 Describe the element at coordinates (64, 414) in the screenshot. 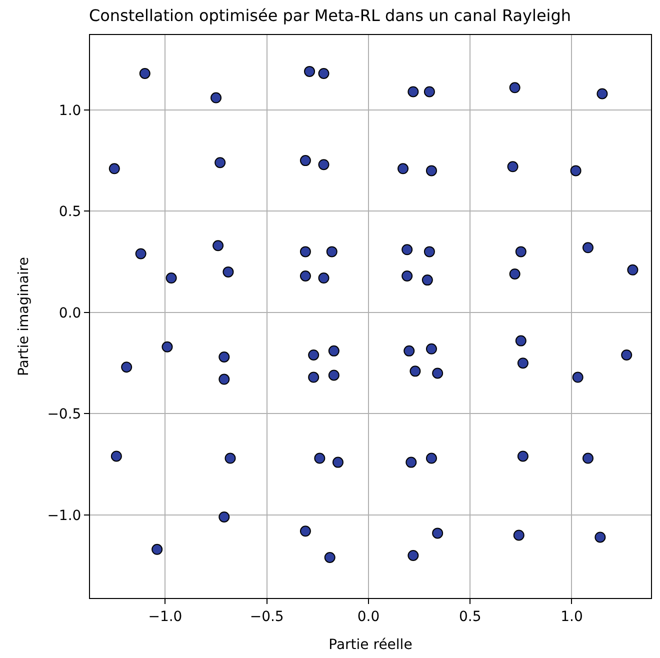

I see `y-tick-label: −0.5` at that location.